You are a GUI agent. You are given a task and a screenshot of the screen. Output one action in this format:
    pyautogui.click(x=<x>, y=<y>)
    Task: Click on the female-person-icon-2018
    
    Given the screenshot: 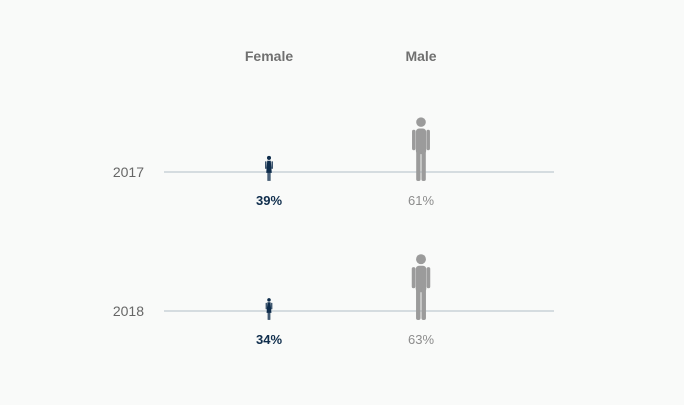 What is the action you would take?
    pyautogui.click(x=269, y=309)
    